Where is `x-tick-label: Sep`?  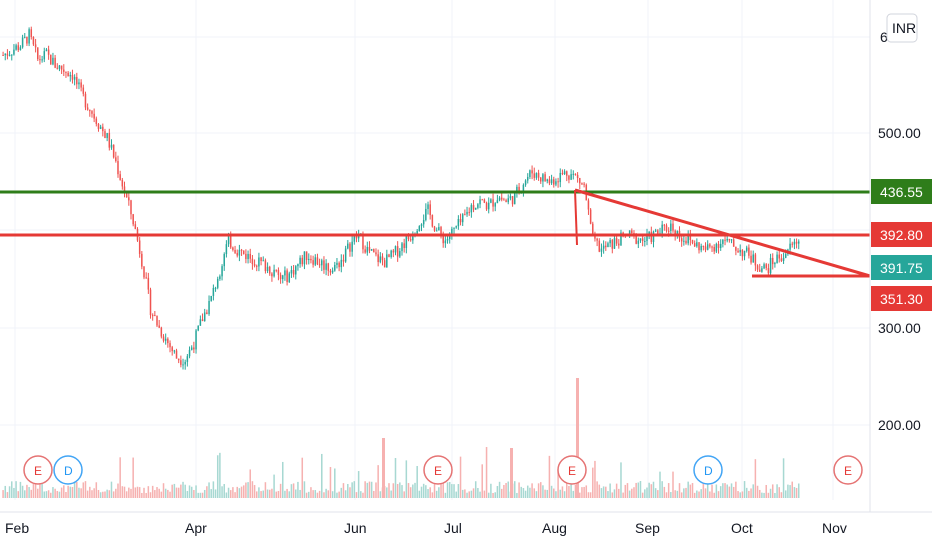
x-tick-label: Sep is located at coordinates (647, 528).